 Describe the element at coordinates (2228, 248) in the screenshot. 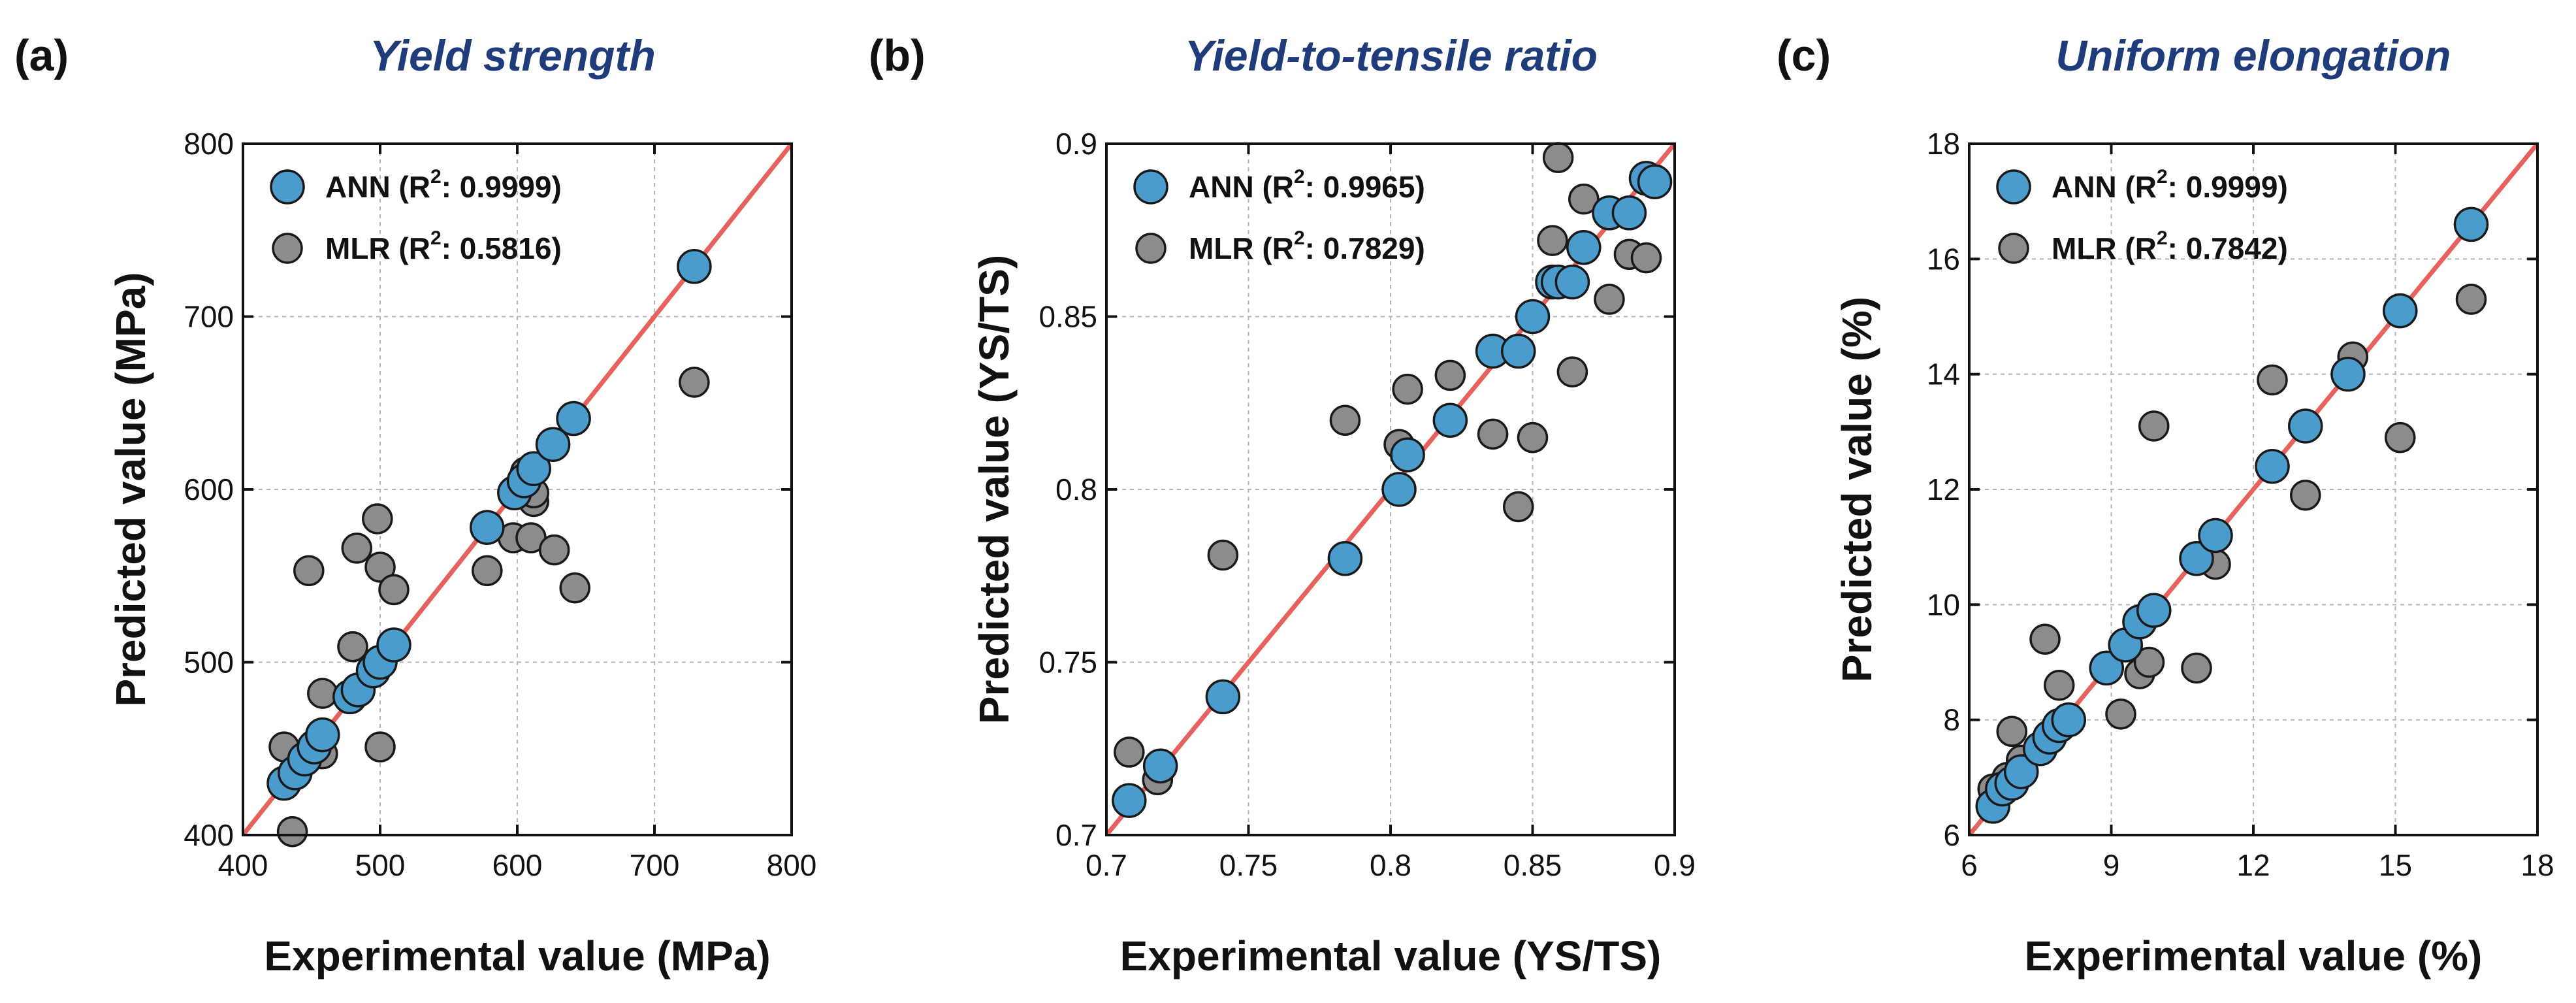

I see `legend-r2: : 0.7842)` at that location.